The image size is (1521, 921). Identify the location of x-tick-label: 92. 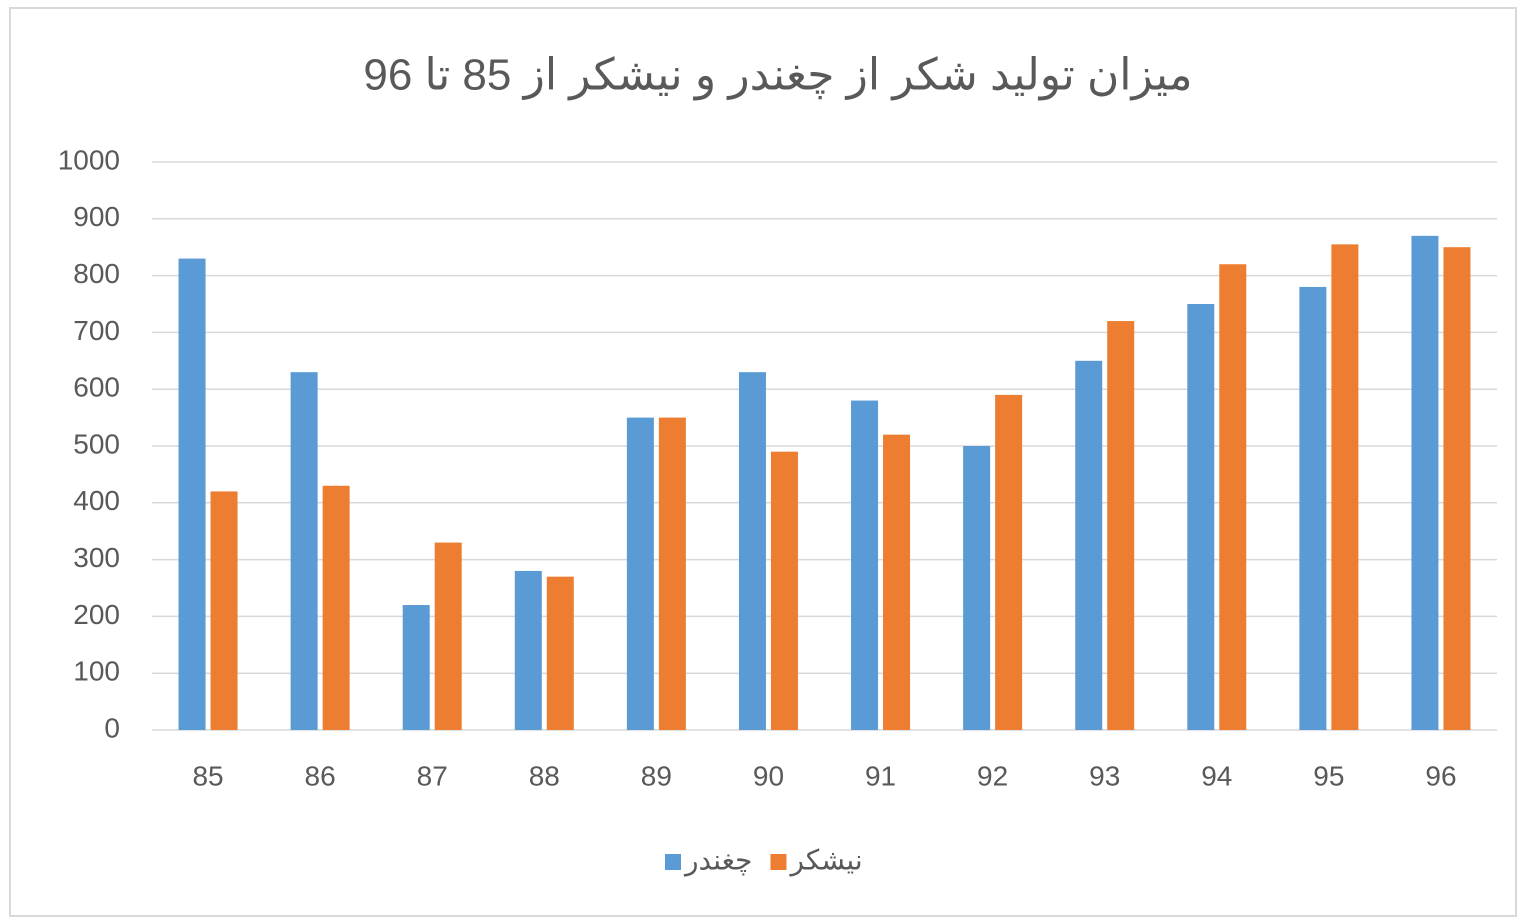
(992, 775).